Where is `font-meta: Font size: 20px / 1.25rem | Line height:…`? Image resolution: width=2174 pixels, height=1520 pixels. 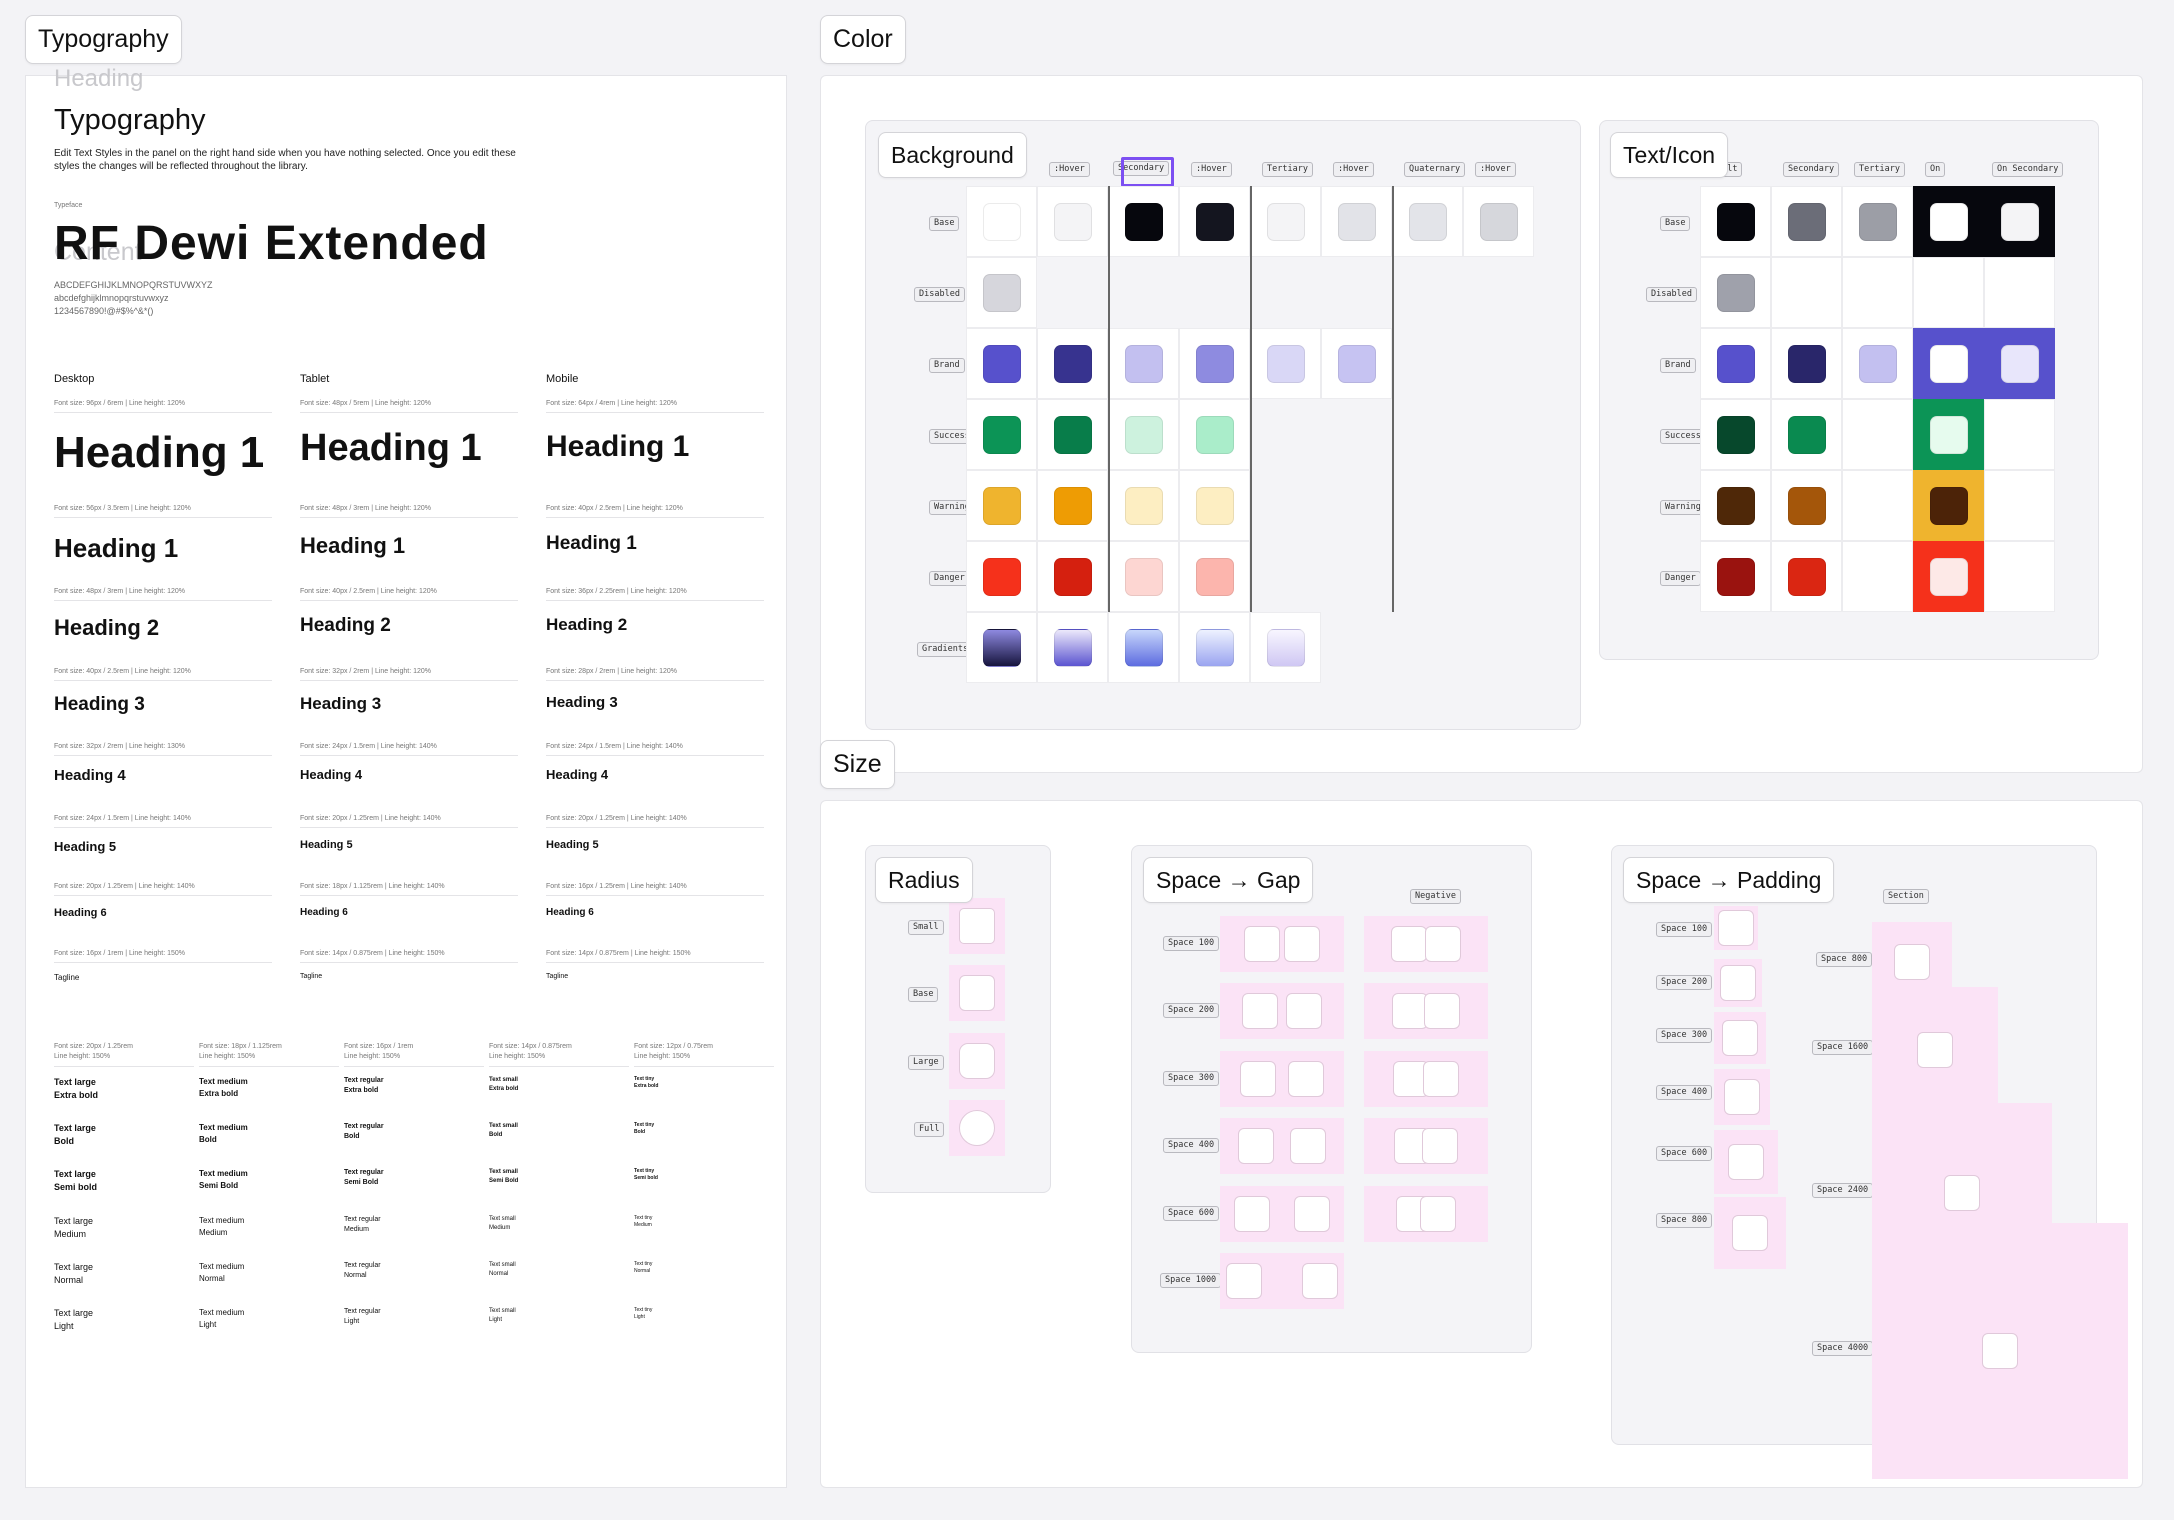
font-meta: Font size: 20px / 1.25rem | Line height:… is located at coordinates (124, 886).